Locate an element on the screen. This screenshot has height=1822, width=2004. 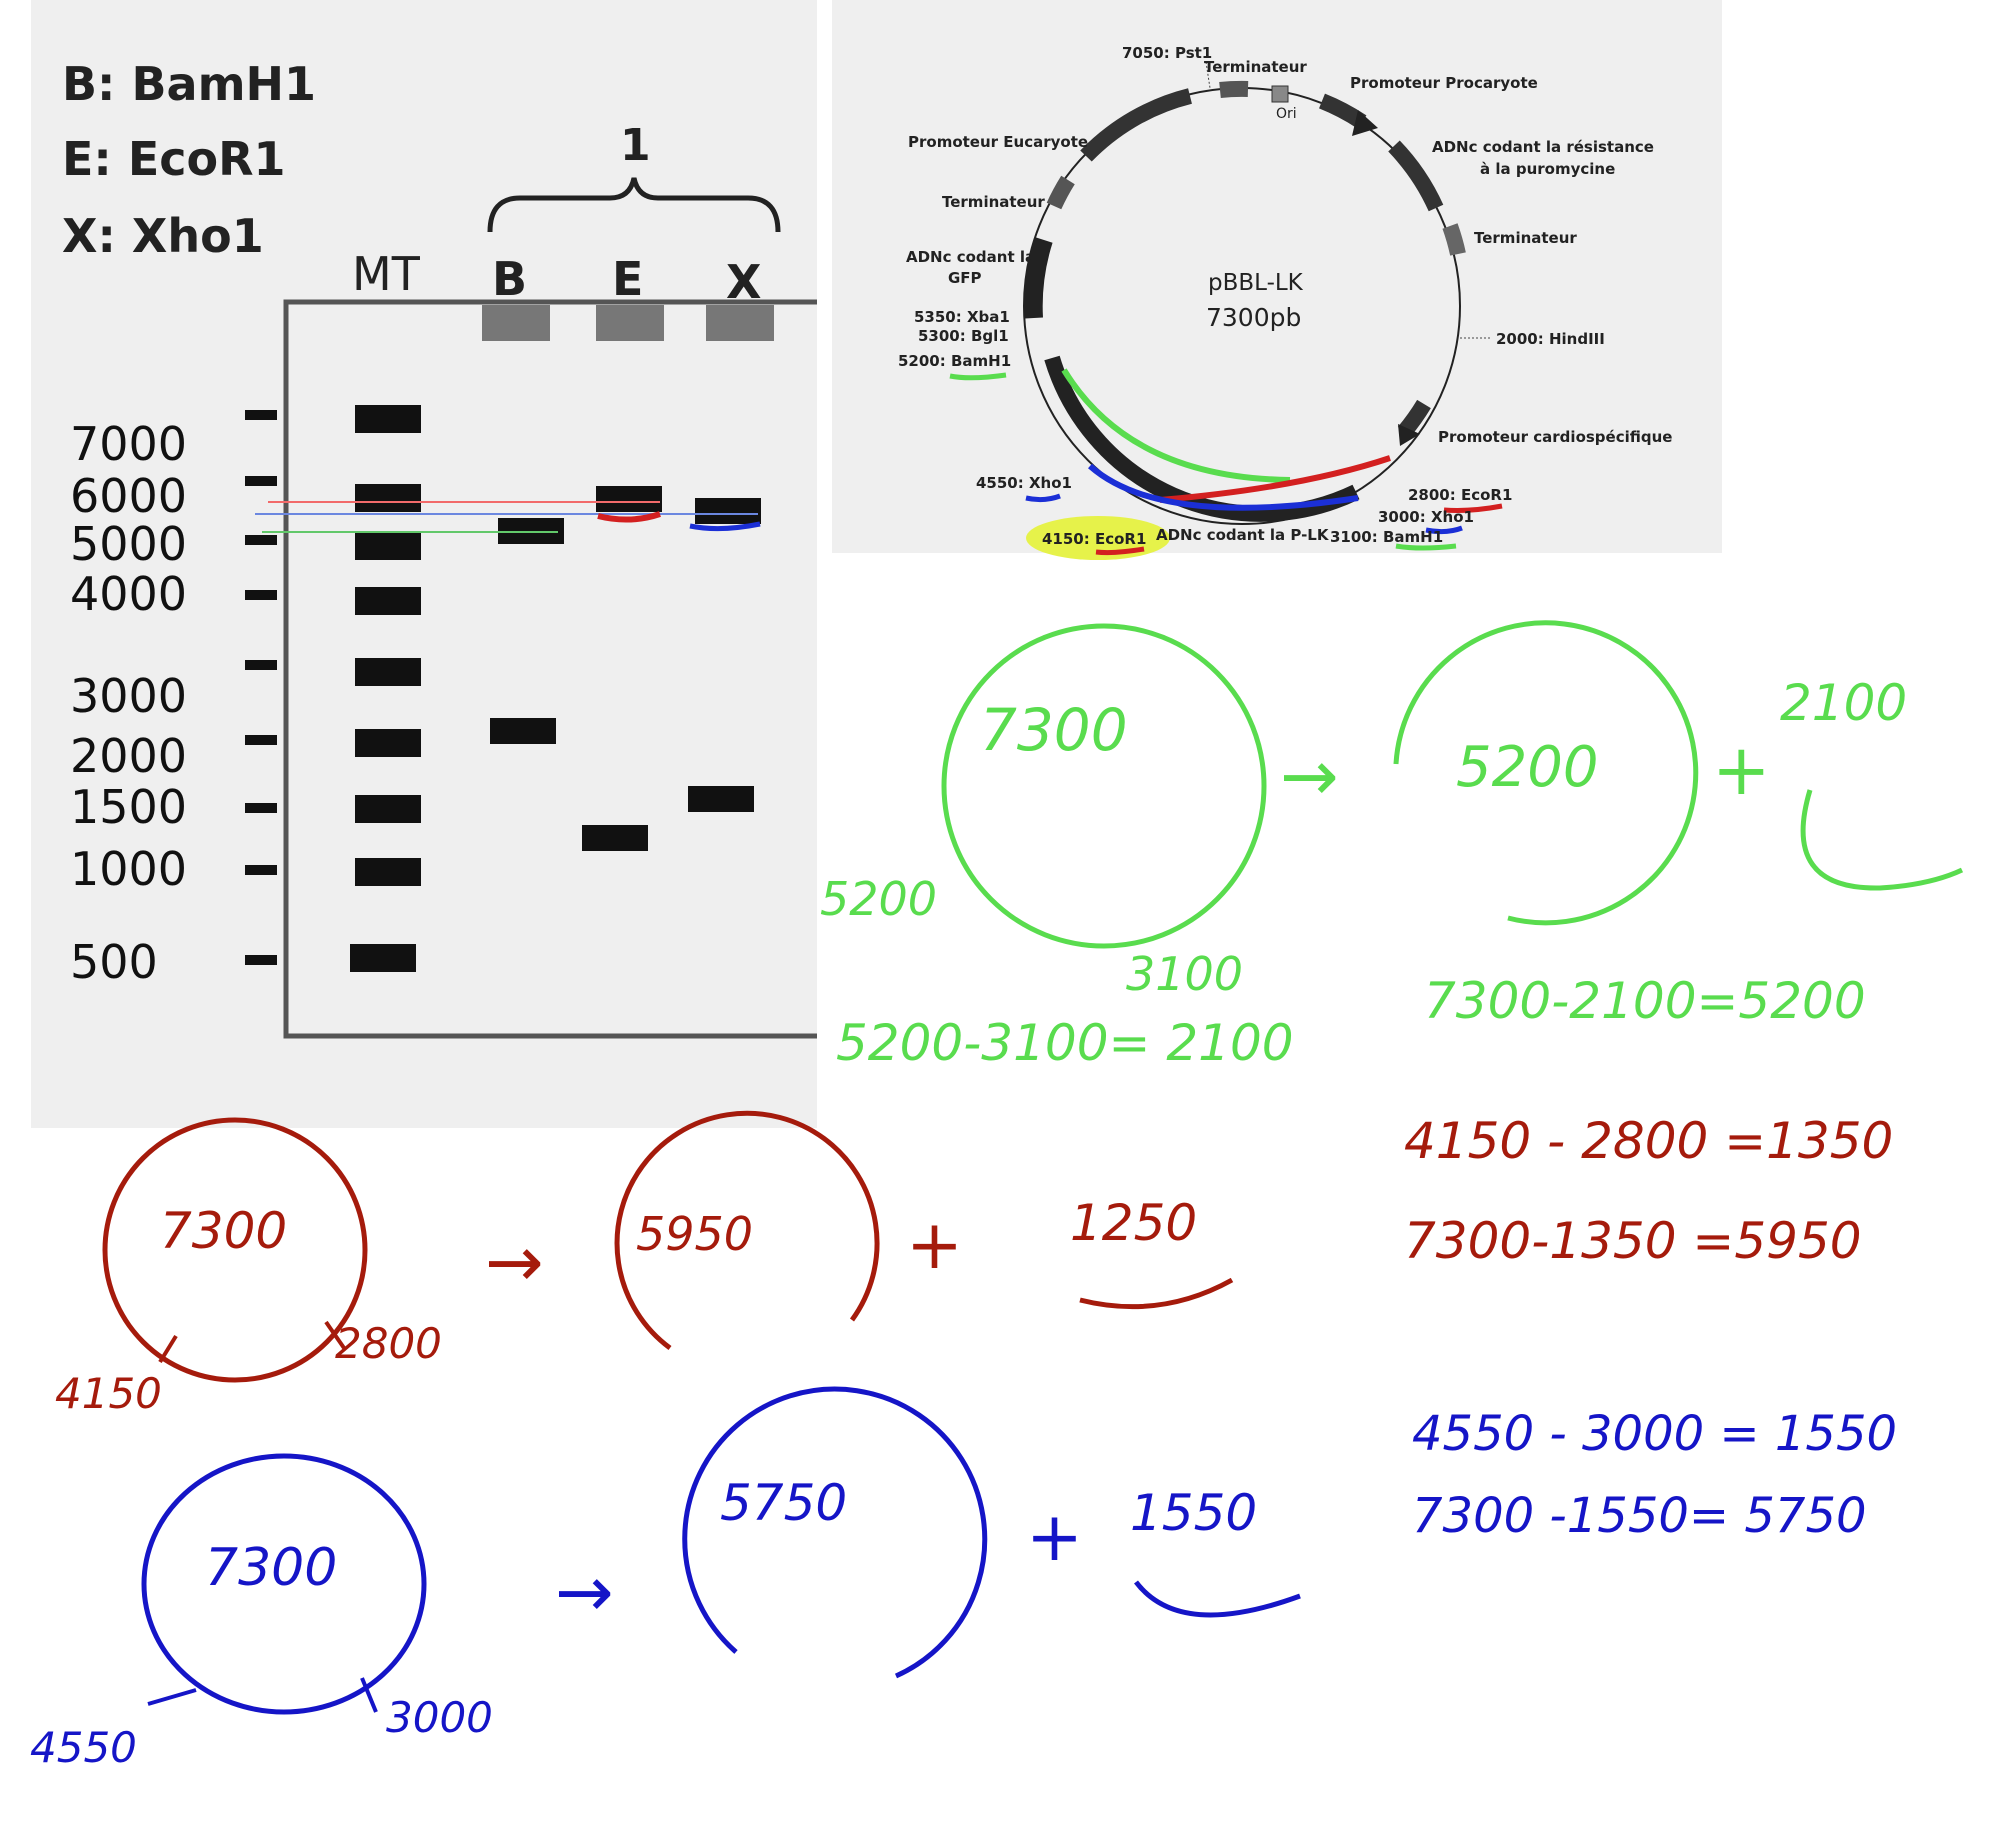
block-terminator-top is located at coordinates (1234, 89).